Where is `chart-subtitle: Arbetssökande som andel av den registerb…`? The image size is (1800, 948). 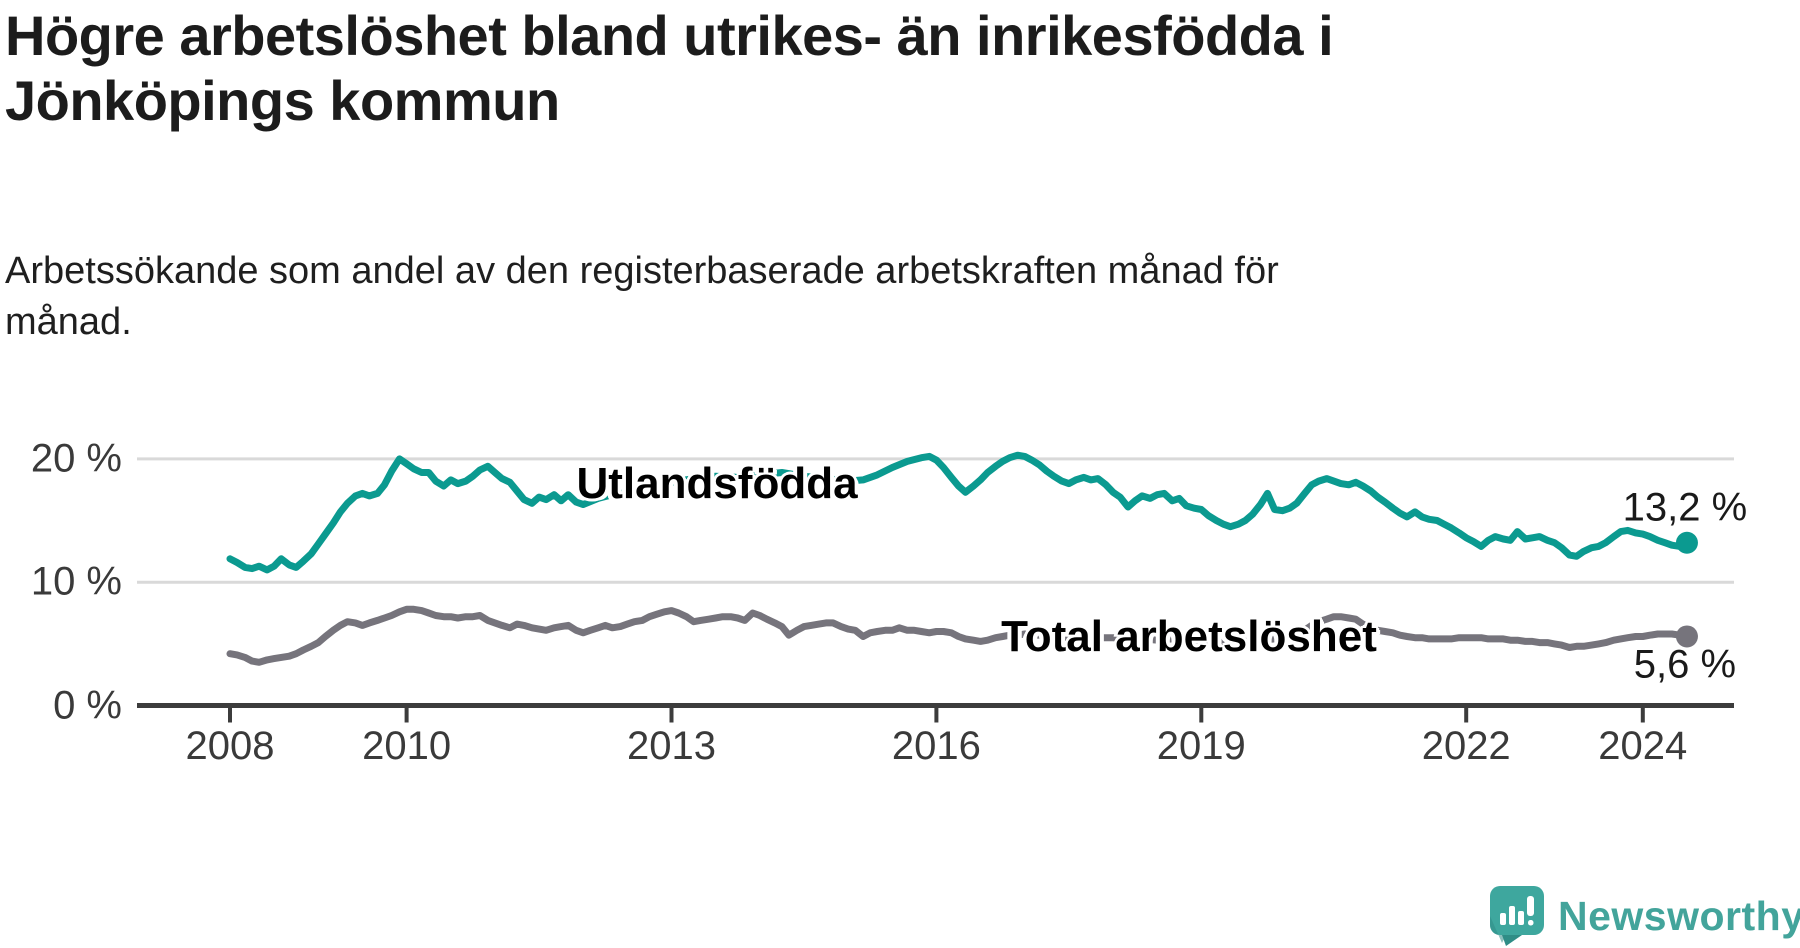
chart-subtitle: Arbetssökande som andel av den registerb… is located at coordinates (642, 297).